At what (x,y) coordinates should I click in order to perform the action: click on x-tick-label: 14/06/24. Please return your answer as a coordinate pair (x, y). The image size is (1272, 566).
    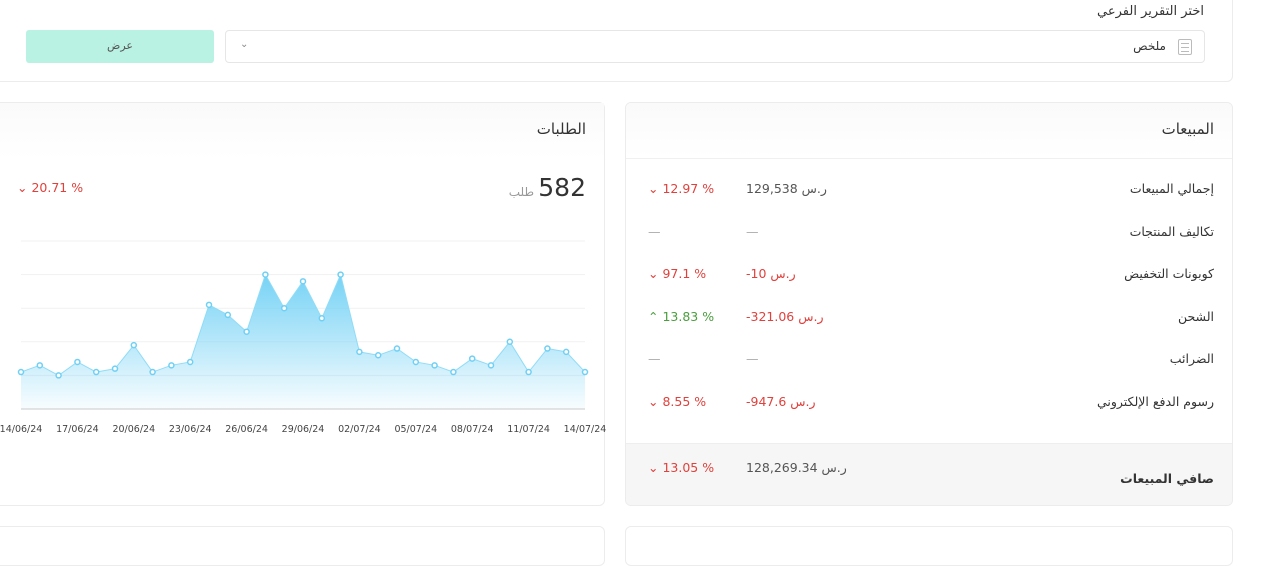
    Looking at the image, I should click on (21, 429).